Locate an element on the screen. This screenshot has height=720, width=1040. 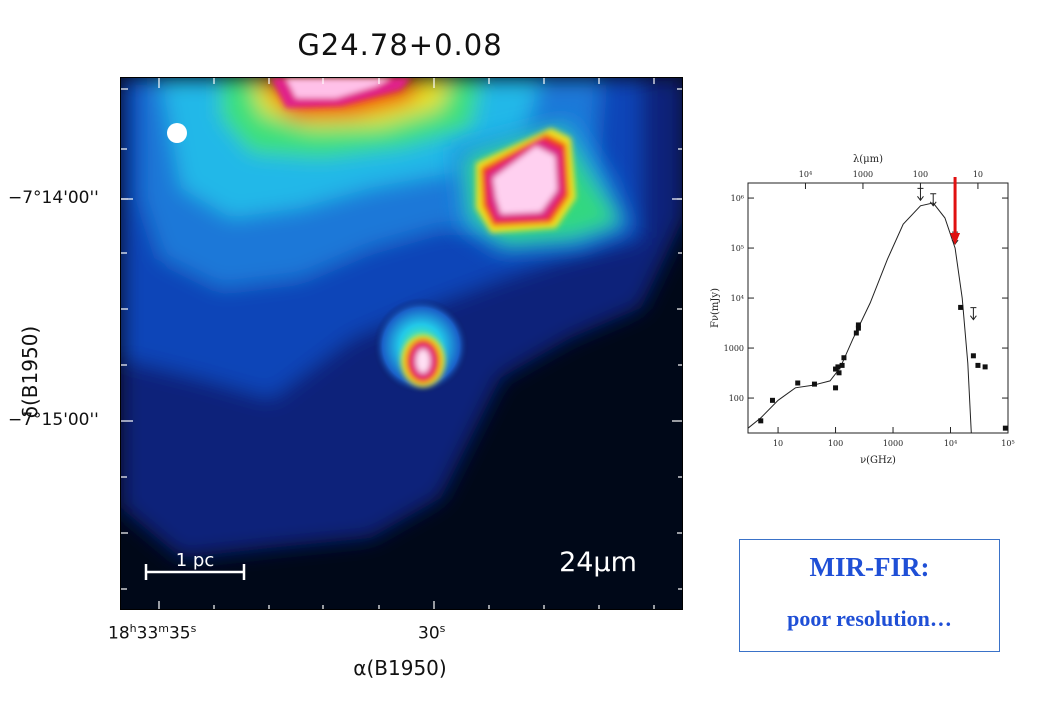
sed-y-tick-label: 10⁵ is located at coordinates (737, 248).